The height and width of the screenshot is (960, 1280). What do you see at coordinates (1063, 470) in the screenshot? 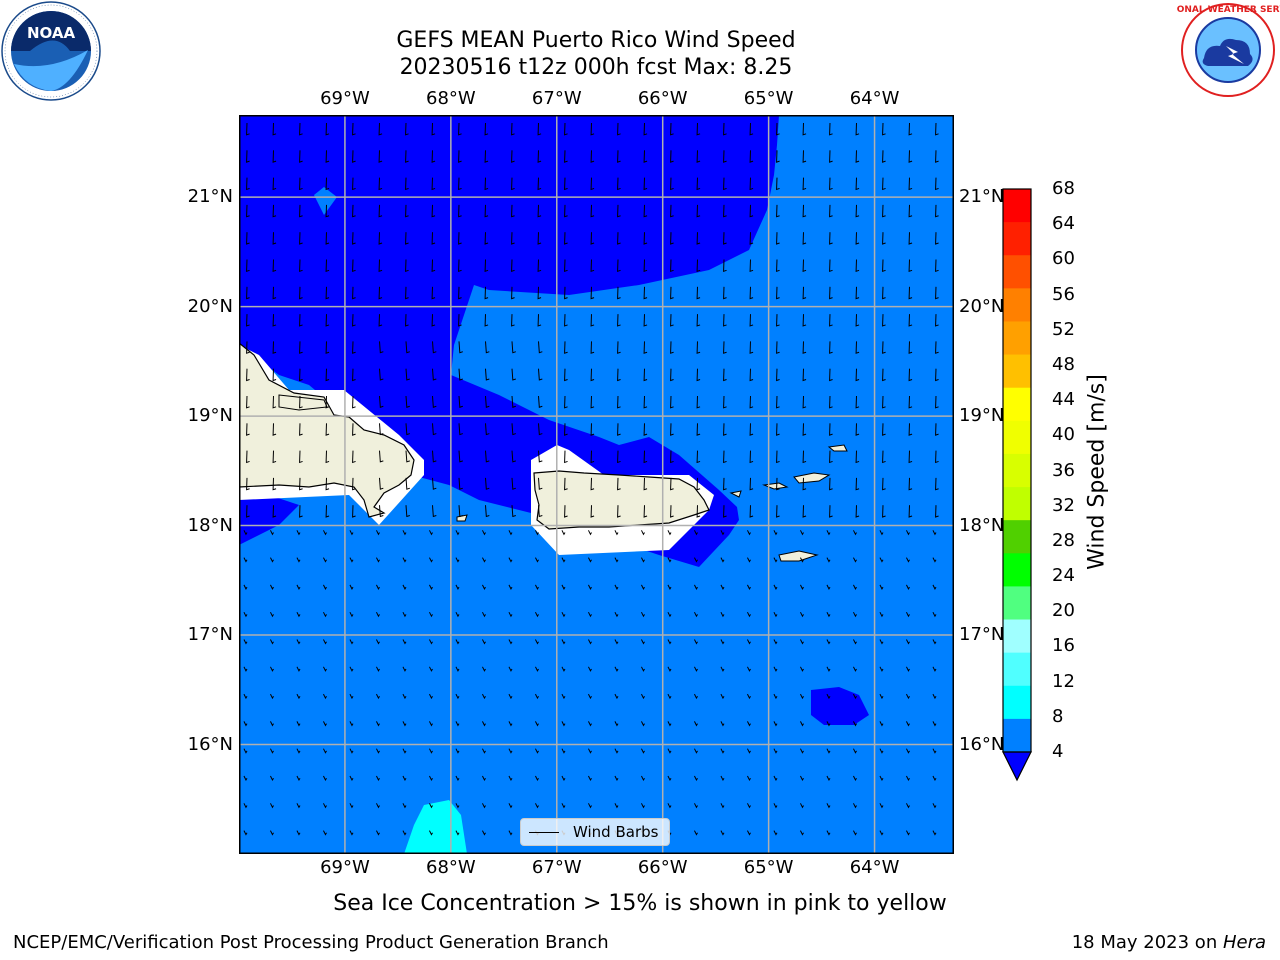
I see `colorbar-tick: 36` at bounding box center [1063, 470].